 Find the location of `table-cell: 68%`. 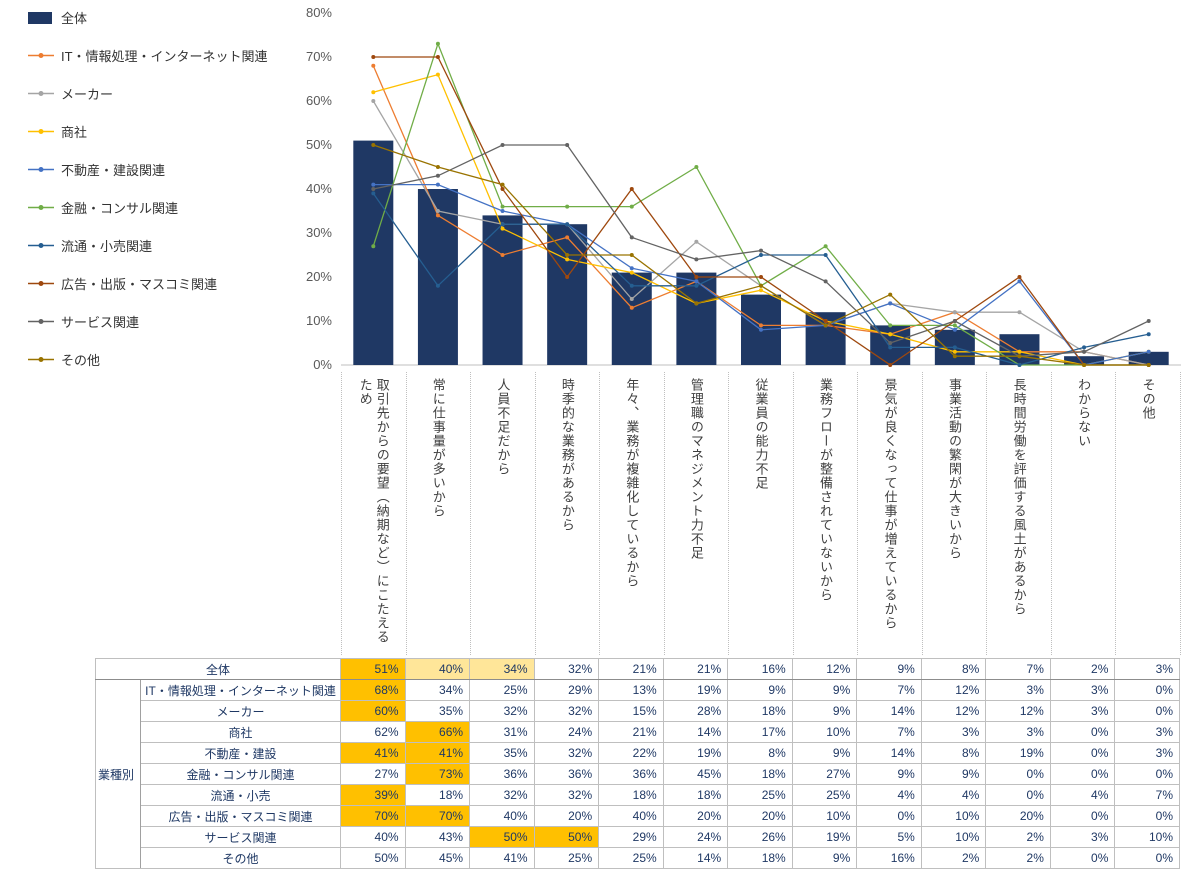

table-cell: 68% is located at coordinates (373, 690).